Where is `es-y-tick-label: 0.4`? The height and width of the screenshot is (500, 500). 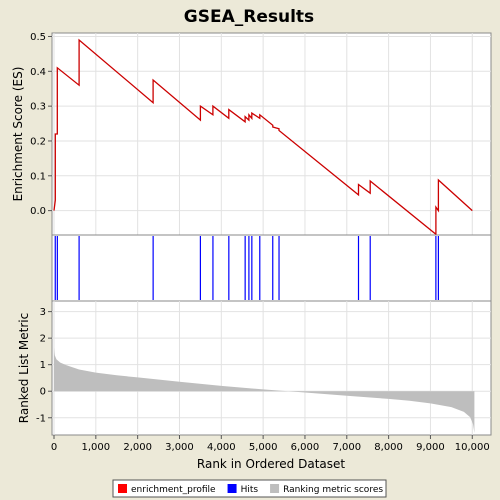 es-y-tick-label: 0.4 is located at coordinates (38, 72).